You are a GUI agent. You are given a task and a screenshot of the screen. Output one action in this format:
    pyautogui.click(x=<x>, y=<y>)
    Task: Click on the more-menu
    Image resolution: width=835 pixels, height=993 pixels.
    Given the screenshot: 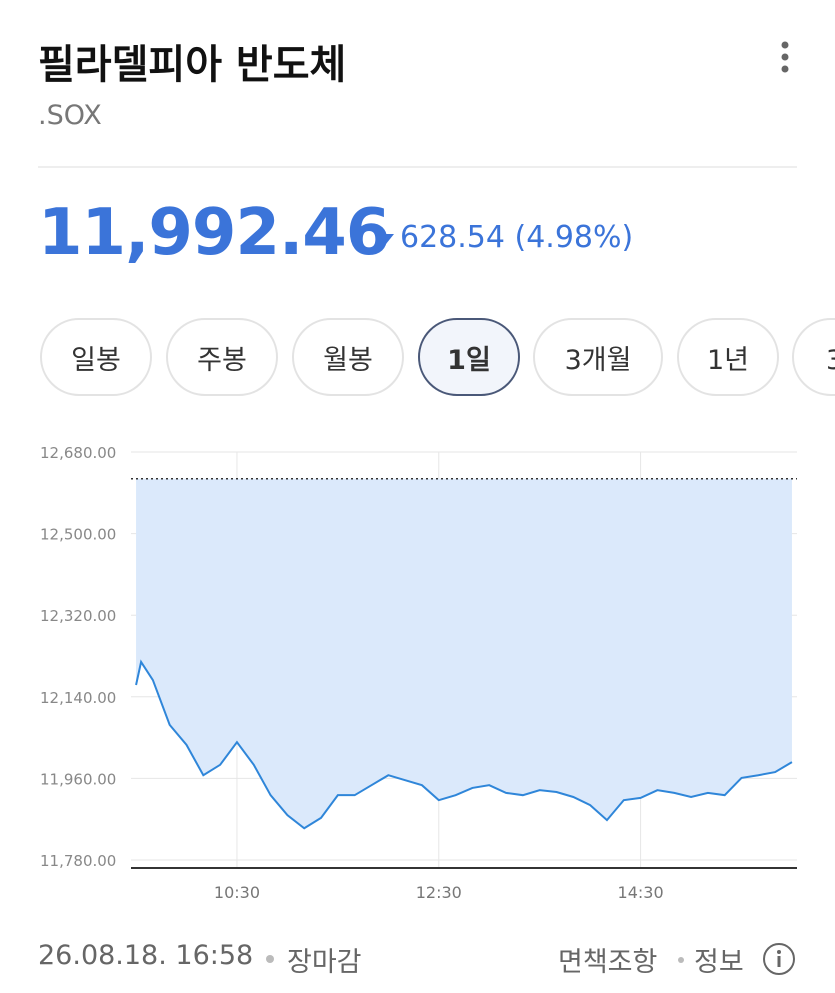 What is the action you would take?
    pyautogui.click(x=785, y=58)
    